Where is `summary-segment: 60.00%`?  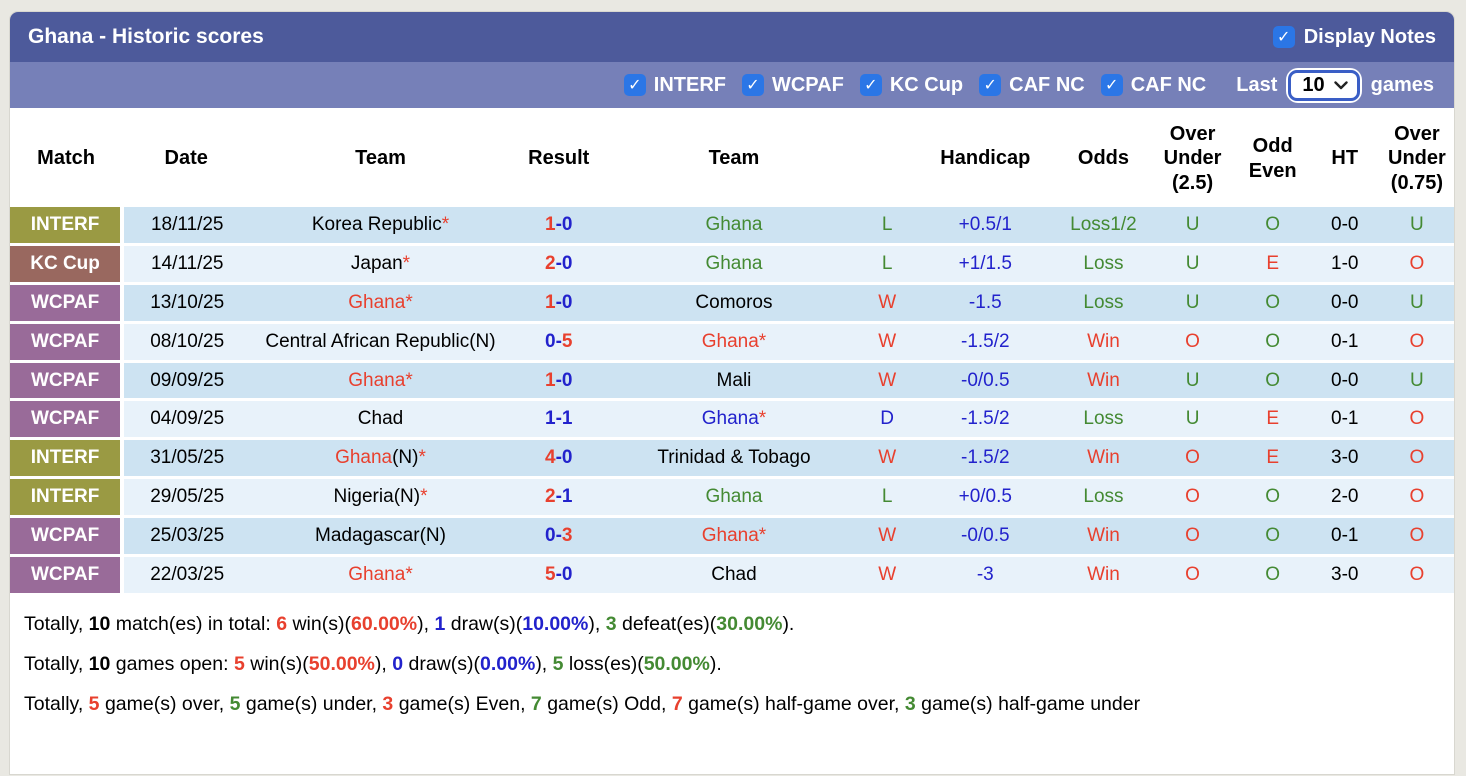
summary-segment: 60.00% is located at coordinates (384, 623).